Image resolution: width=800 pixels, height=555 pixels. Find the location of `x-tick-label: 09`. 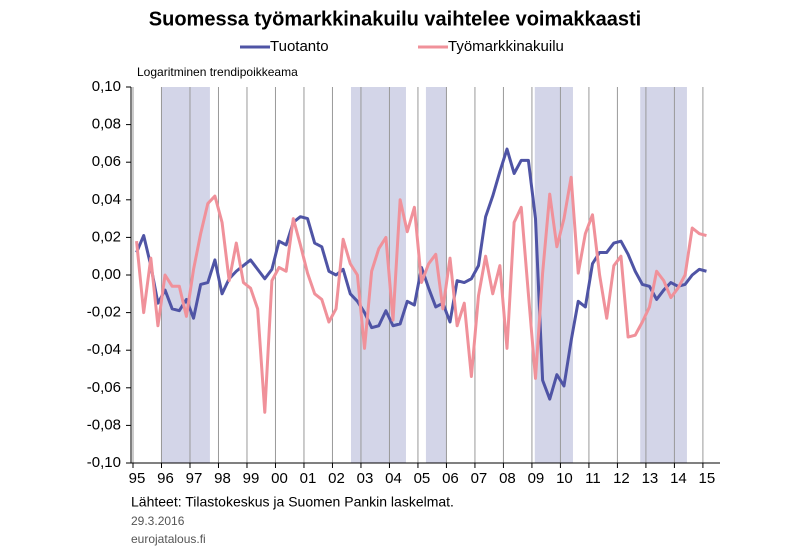

x-tick-label: 09 is located at coordinates (536, 478).